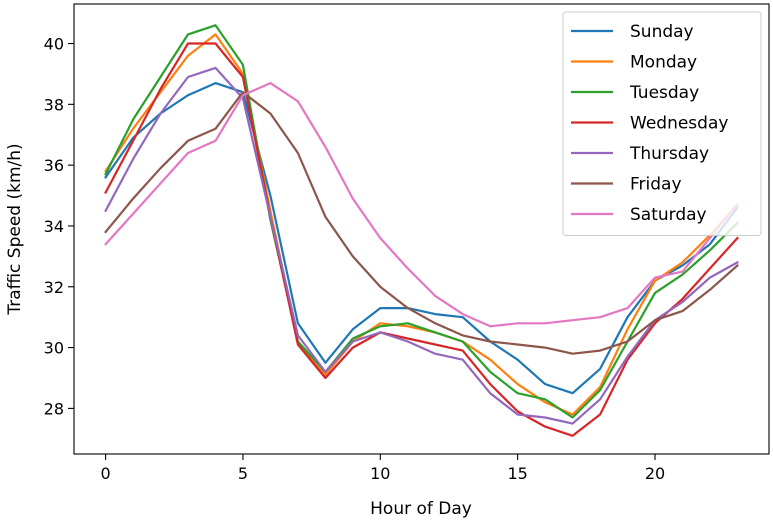  I want to click on y-tick-label: 36, so click(54, 165).